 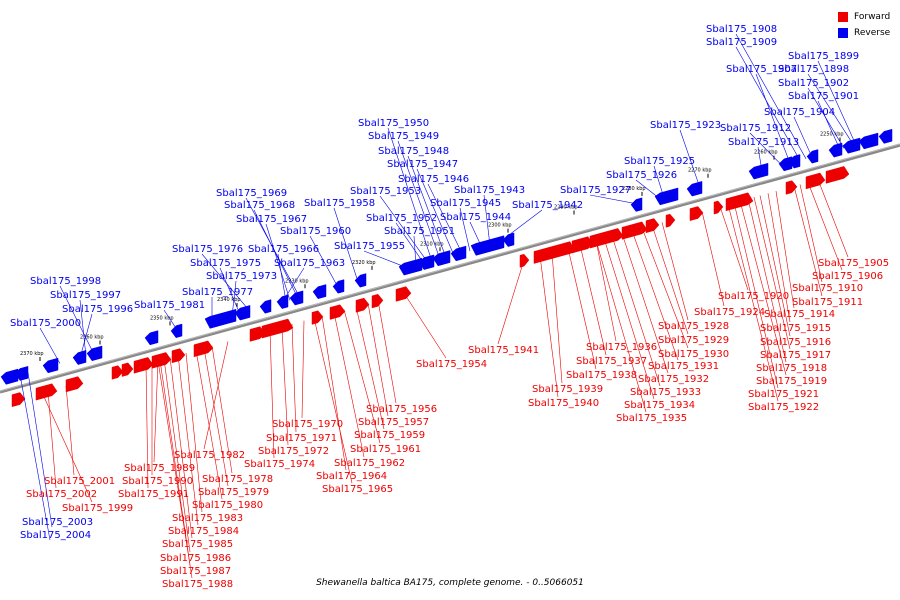 I want to click on reverse-gene-label: Sbal175_1952, so click(x=401, y=218).